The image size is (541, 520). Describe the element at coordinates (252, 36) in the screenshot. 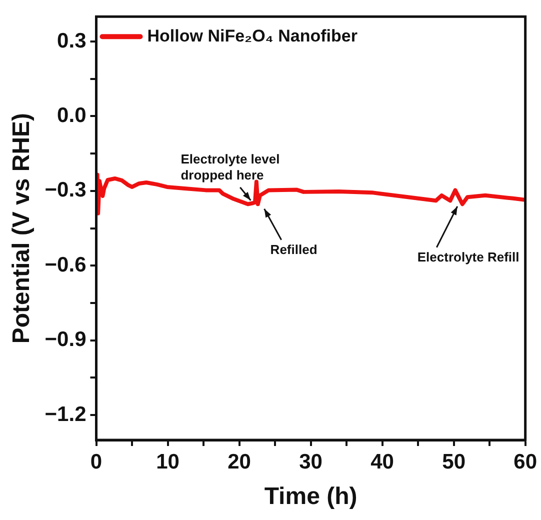

I see `legend-label: Hollow NiFe₂O₄ Nanofiber` at that location.